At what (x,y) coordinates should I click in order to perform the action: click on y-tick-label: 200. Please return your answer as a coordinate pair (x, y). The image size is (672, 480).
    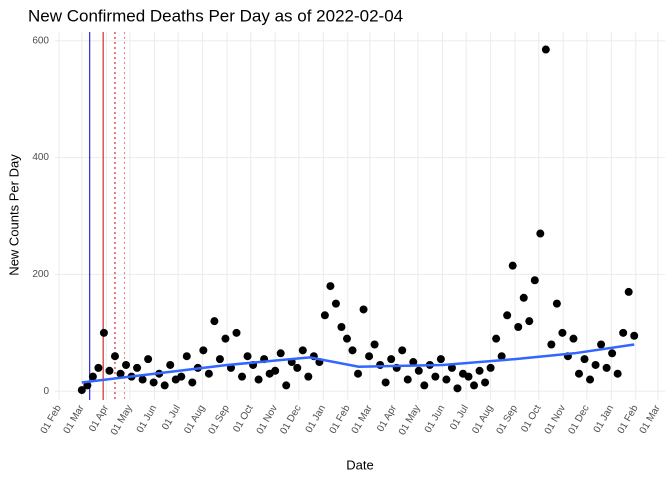
    Looking at the image, I should click on (40, 274).